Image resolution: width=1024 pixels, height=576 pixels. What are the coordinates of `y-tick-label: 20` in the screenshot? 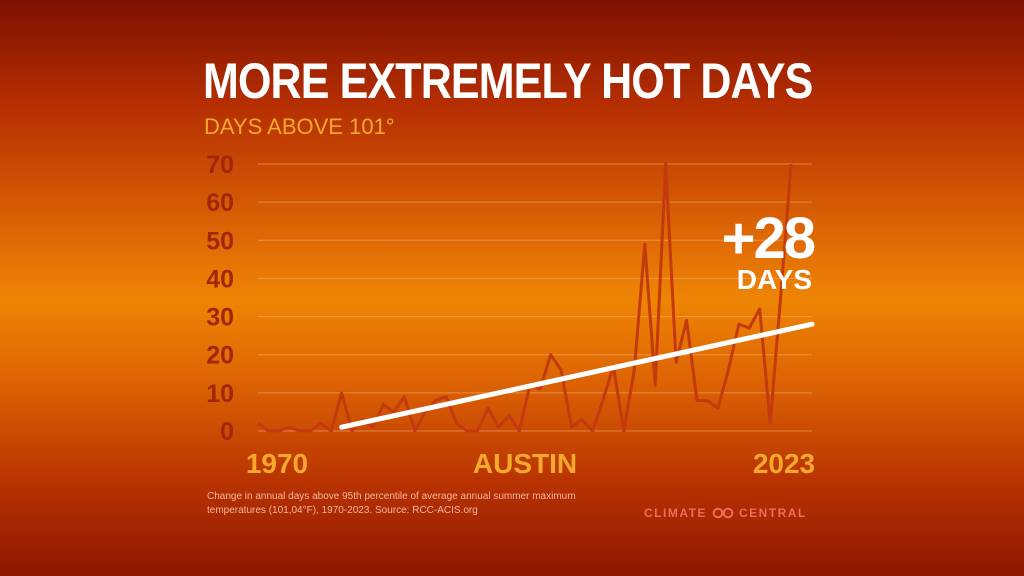 It's located at (220, 356).